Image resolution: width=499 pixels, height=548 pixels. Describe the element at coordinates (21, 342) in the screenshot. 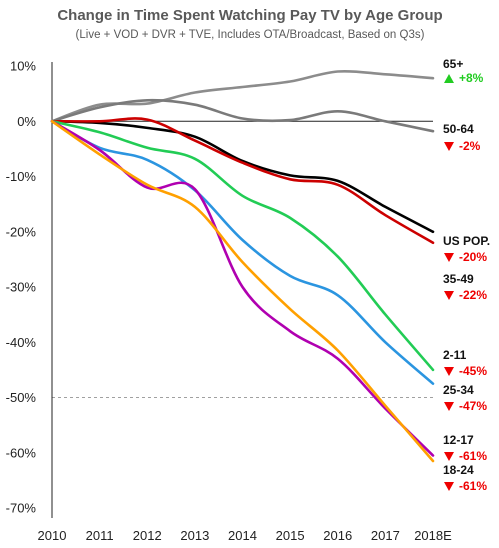

I see `y-tick-label: -40%` at that location.